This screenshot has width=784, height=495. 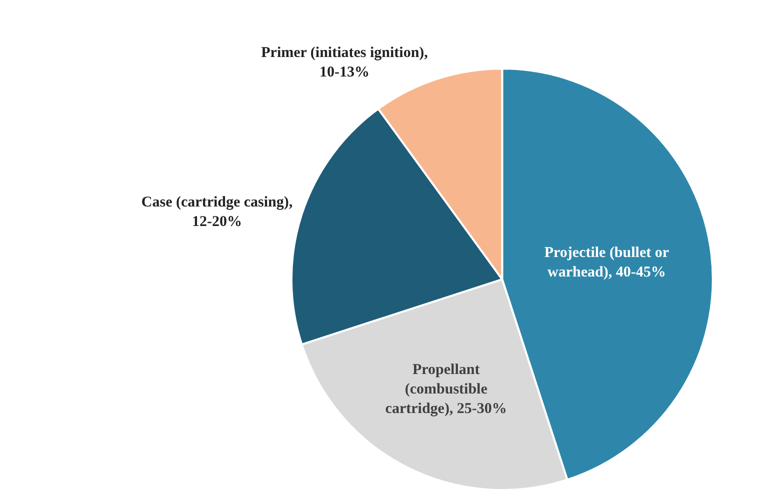 What do you see at coordinates (607, 262) in the screenshot?
I see `slice-label: Projectile (bullet or warhead), 40-45%` at bounding box center [607, 262].